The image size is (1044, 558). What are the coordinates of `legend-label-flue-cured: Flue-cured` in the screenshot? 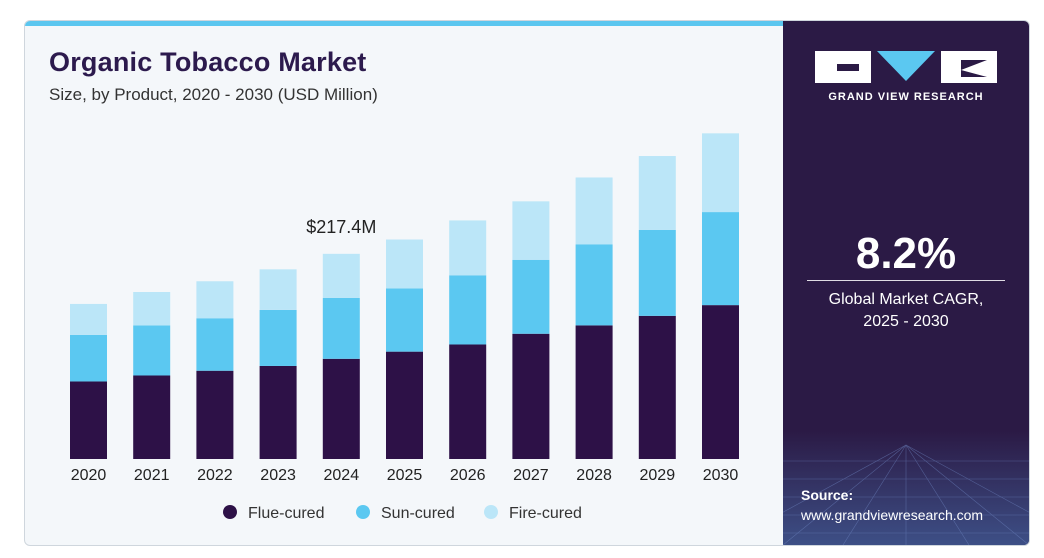 It's located at (286, 513).